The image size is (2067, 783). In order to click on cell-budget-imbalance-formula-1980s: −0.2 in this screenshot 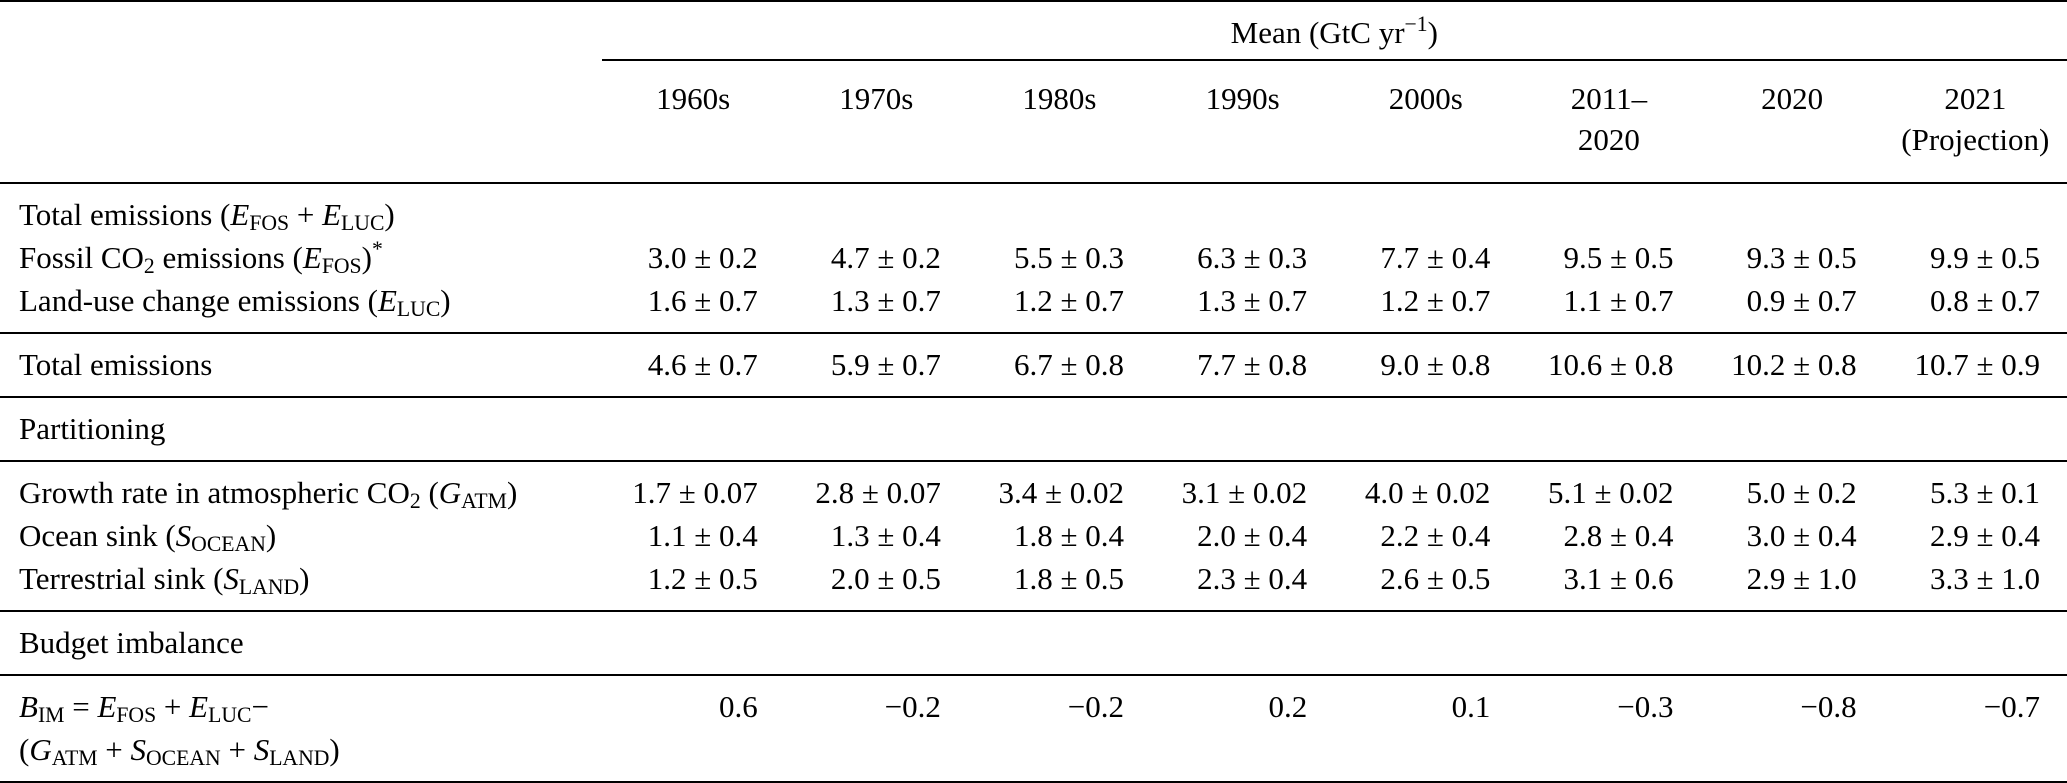, I will do `click(1096, 706)`.